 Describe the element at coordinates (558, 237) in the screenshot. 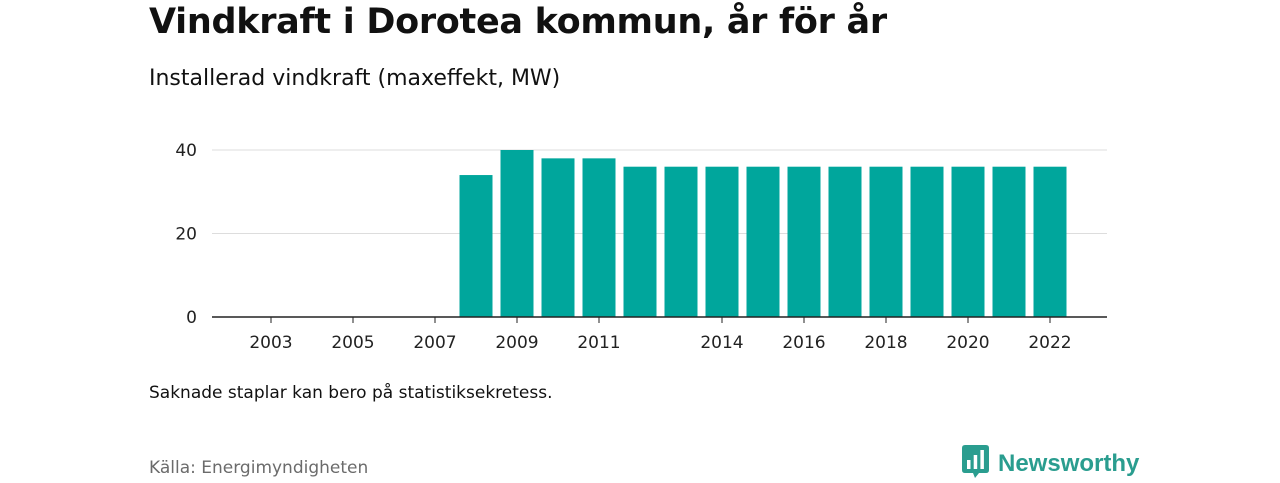

I see `bar-2010` at that location.